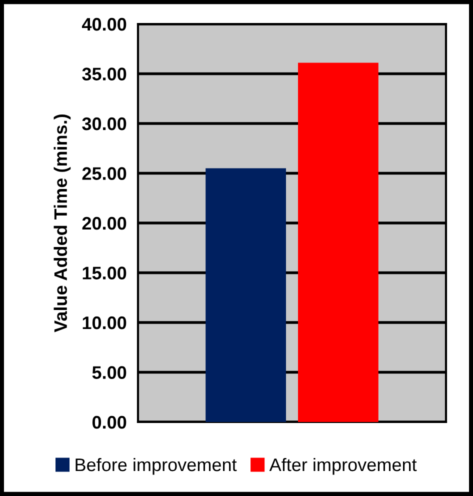  I want to click on y-tick-label: 40.00, so click(104, 24).